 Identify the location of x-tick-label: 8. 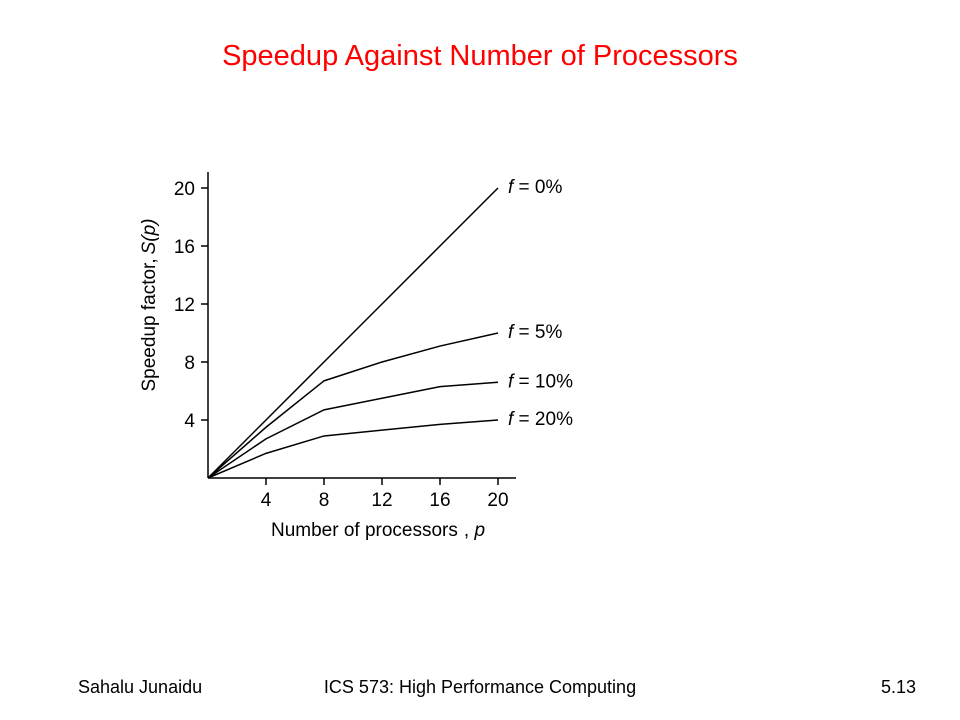
(324, 500).